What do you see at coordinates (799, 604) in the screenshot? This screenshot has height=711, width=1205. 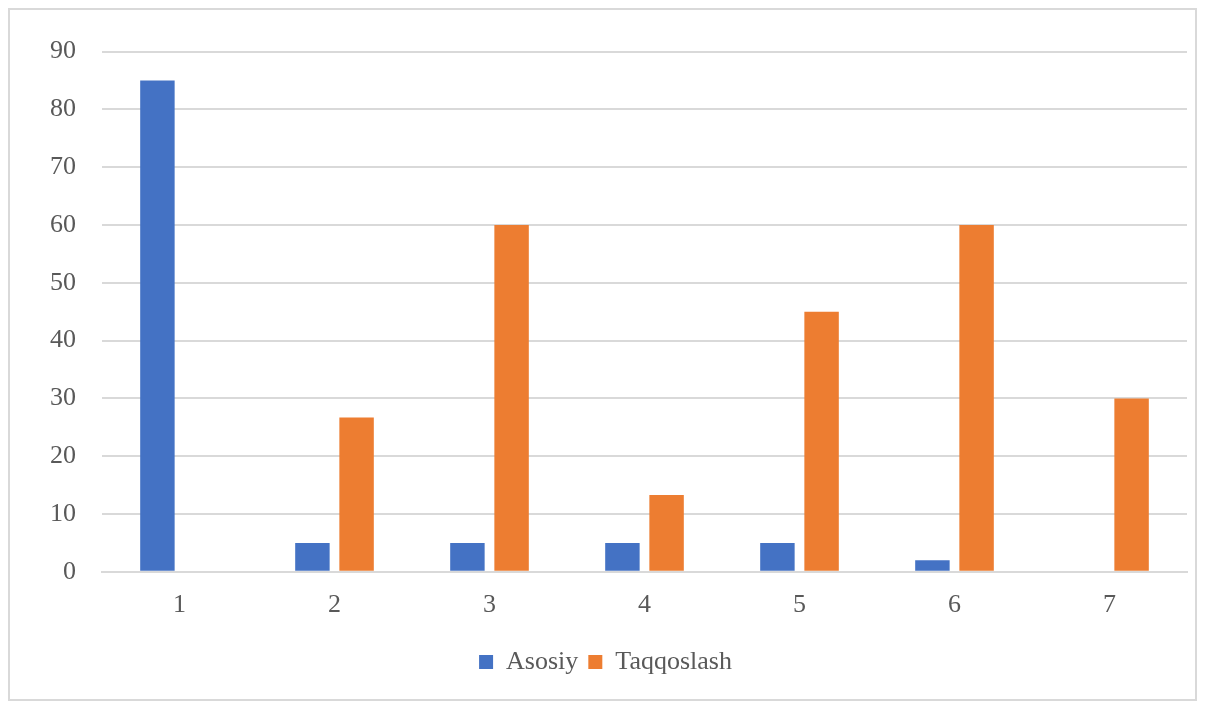 I see `x-tick-label: 5` at bounding box center [799, 604].